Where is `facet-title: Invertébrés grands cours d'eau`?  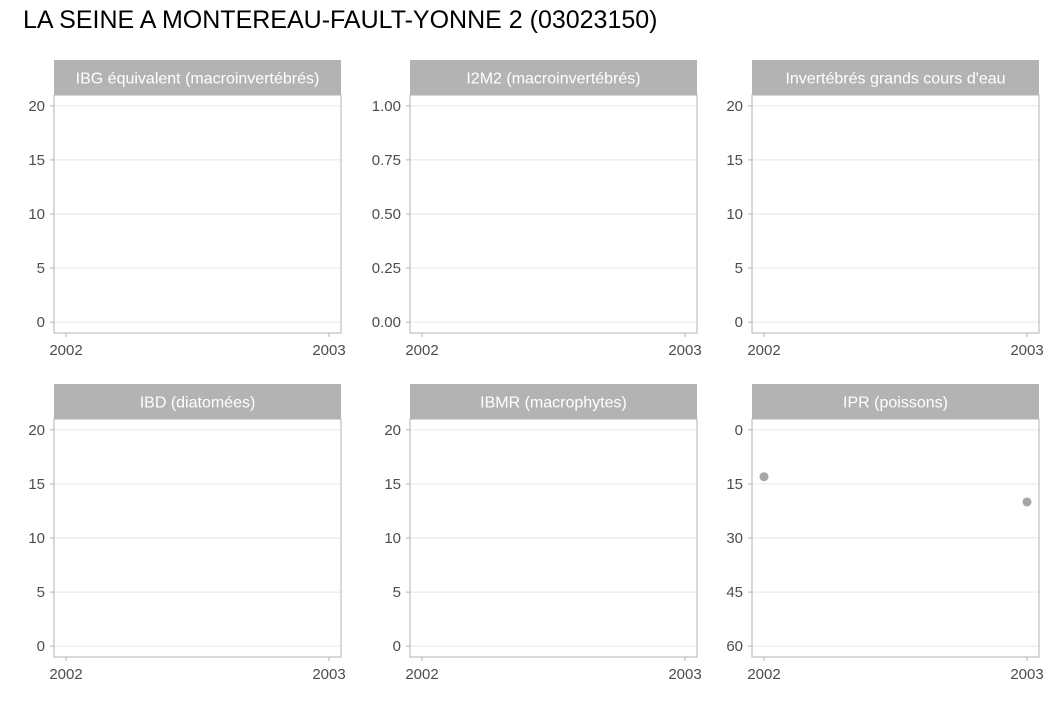 facet-title: Invertébrés grands cours d'eau is located at coordinates (895, 79).